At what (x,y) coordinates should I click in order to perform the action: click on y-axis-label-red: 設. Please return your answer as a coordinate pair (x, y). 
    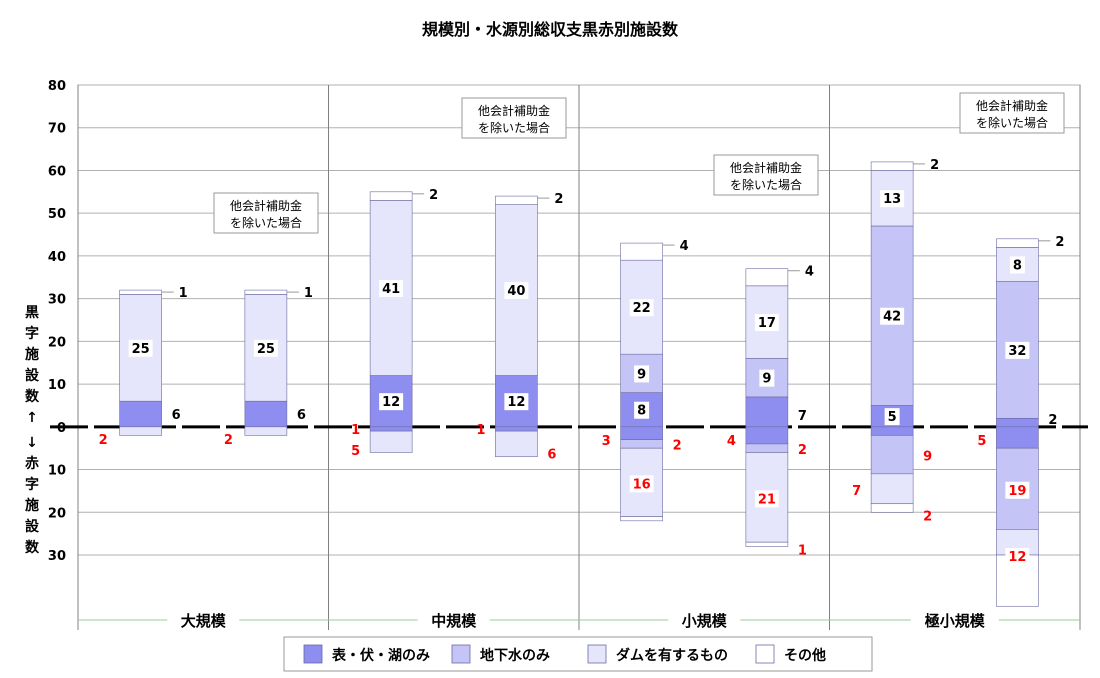
    Looking at the image, I should click on (32, 526).